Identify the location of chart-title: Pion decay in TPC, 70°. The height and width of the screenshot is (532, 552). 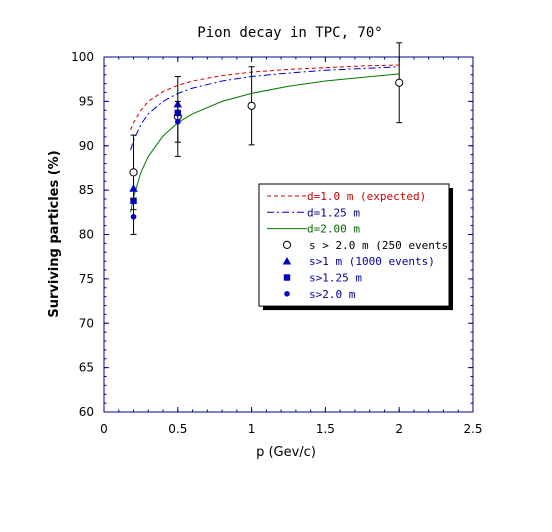
(289, 33).